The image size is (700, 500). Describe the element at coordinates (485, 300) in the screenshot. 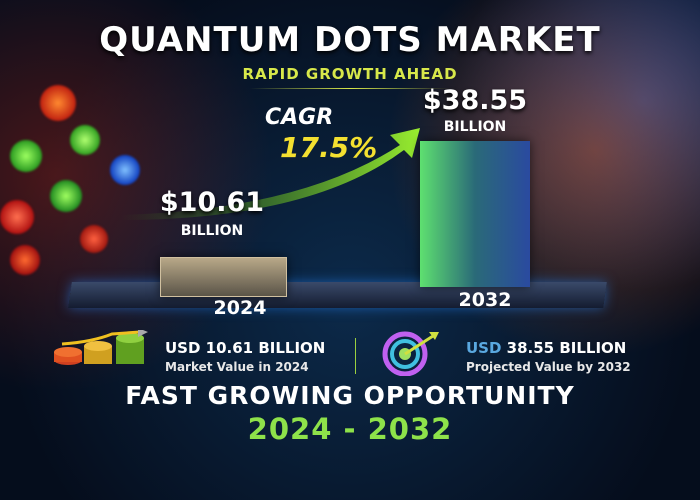

I see `x-tick-2032: 2032` at that location.